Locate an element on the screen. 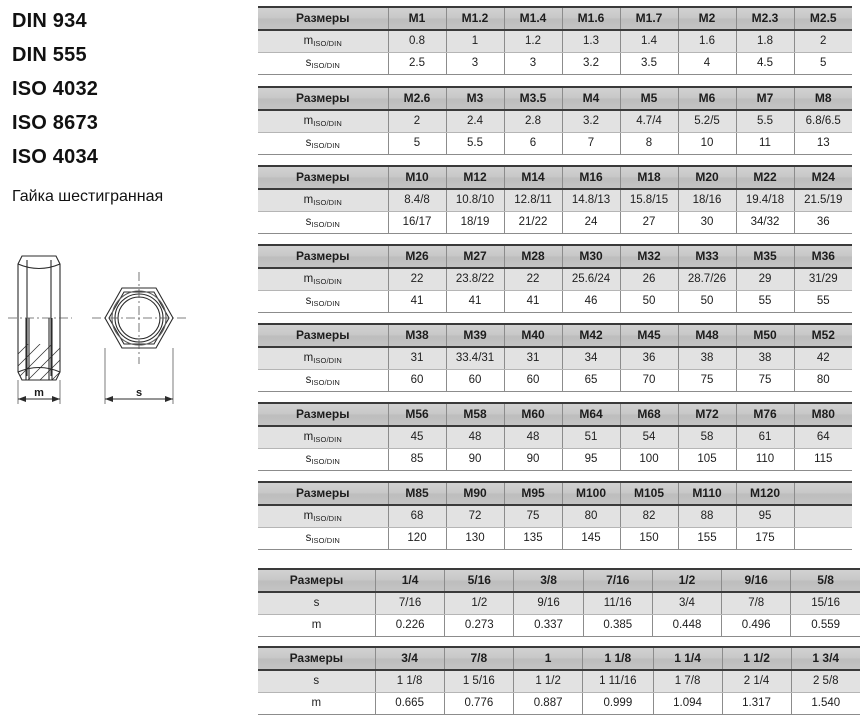 The height and width of the screenshot is (716, 860). cell-s-1: 41 is located at coordinates (475, 301).